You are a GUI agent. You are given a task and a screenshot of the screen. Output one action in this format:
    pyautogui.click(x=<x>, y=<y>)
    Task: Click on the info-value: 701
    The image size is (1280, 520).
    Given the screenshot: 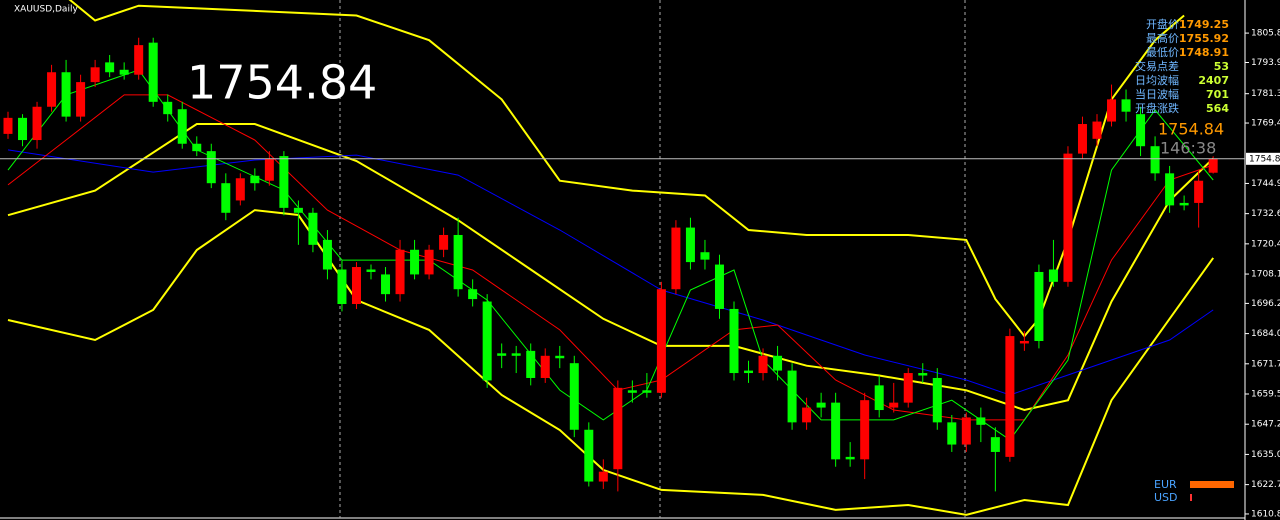 What is the action you would take?
    pyautogui.click(x=1217, y=94)
    